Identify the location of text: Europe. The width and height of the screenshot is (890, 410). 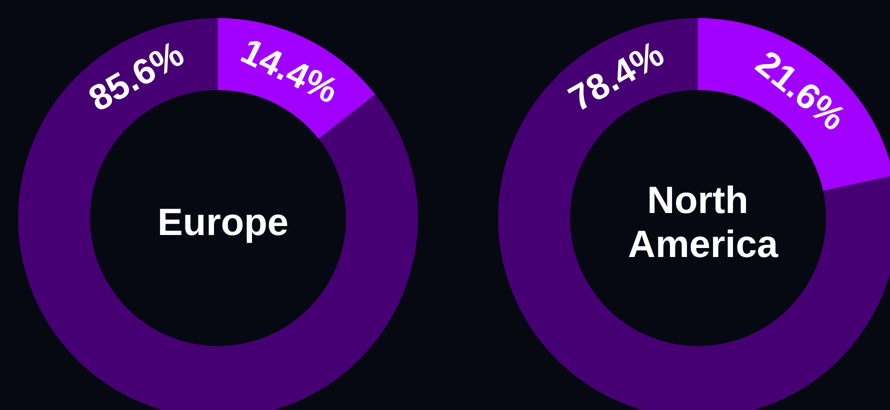
(223, 223).